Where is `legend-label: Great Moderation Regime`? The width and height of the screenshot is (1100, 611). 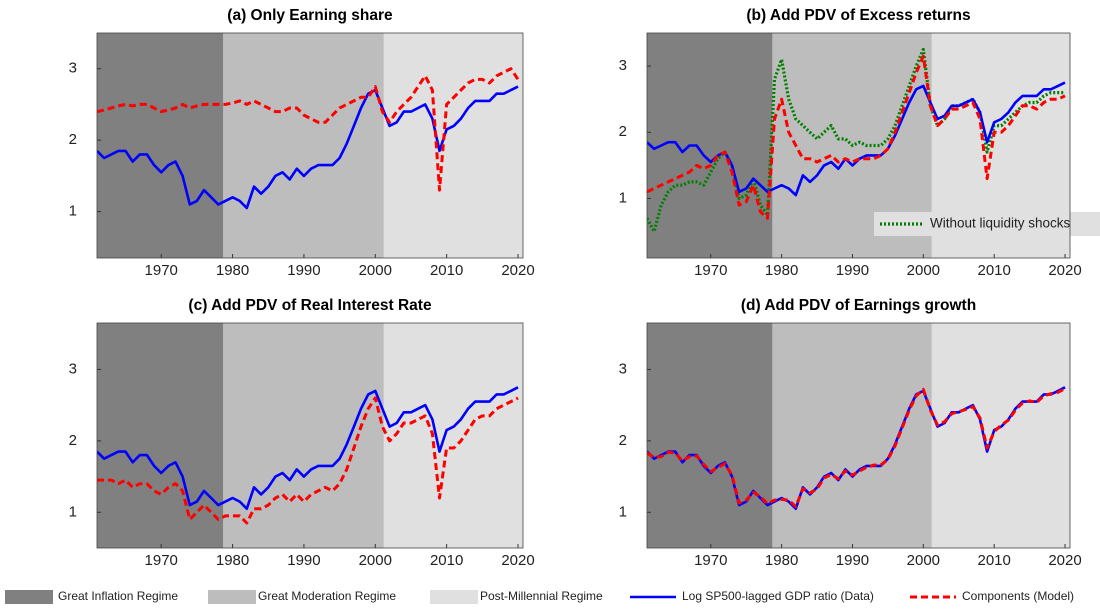 legend-label: Great Moderation Regime is located at coordinates (327, 596).